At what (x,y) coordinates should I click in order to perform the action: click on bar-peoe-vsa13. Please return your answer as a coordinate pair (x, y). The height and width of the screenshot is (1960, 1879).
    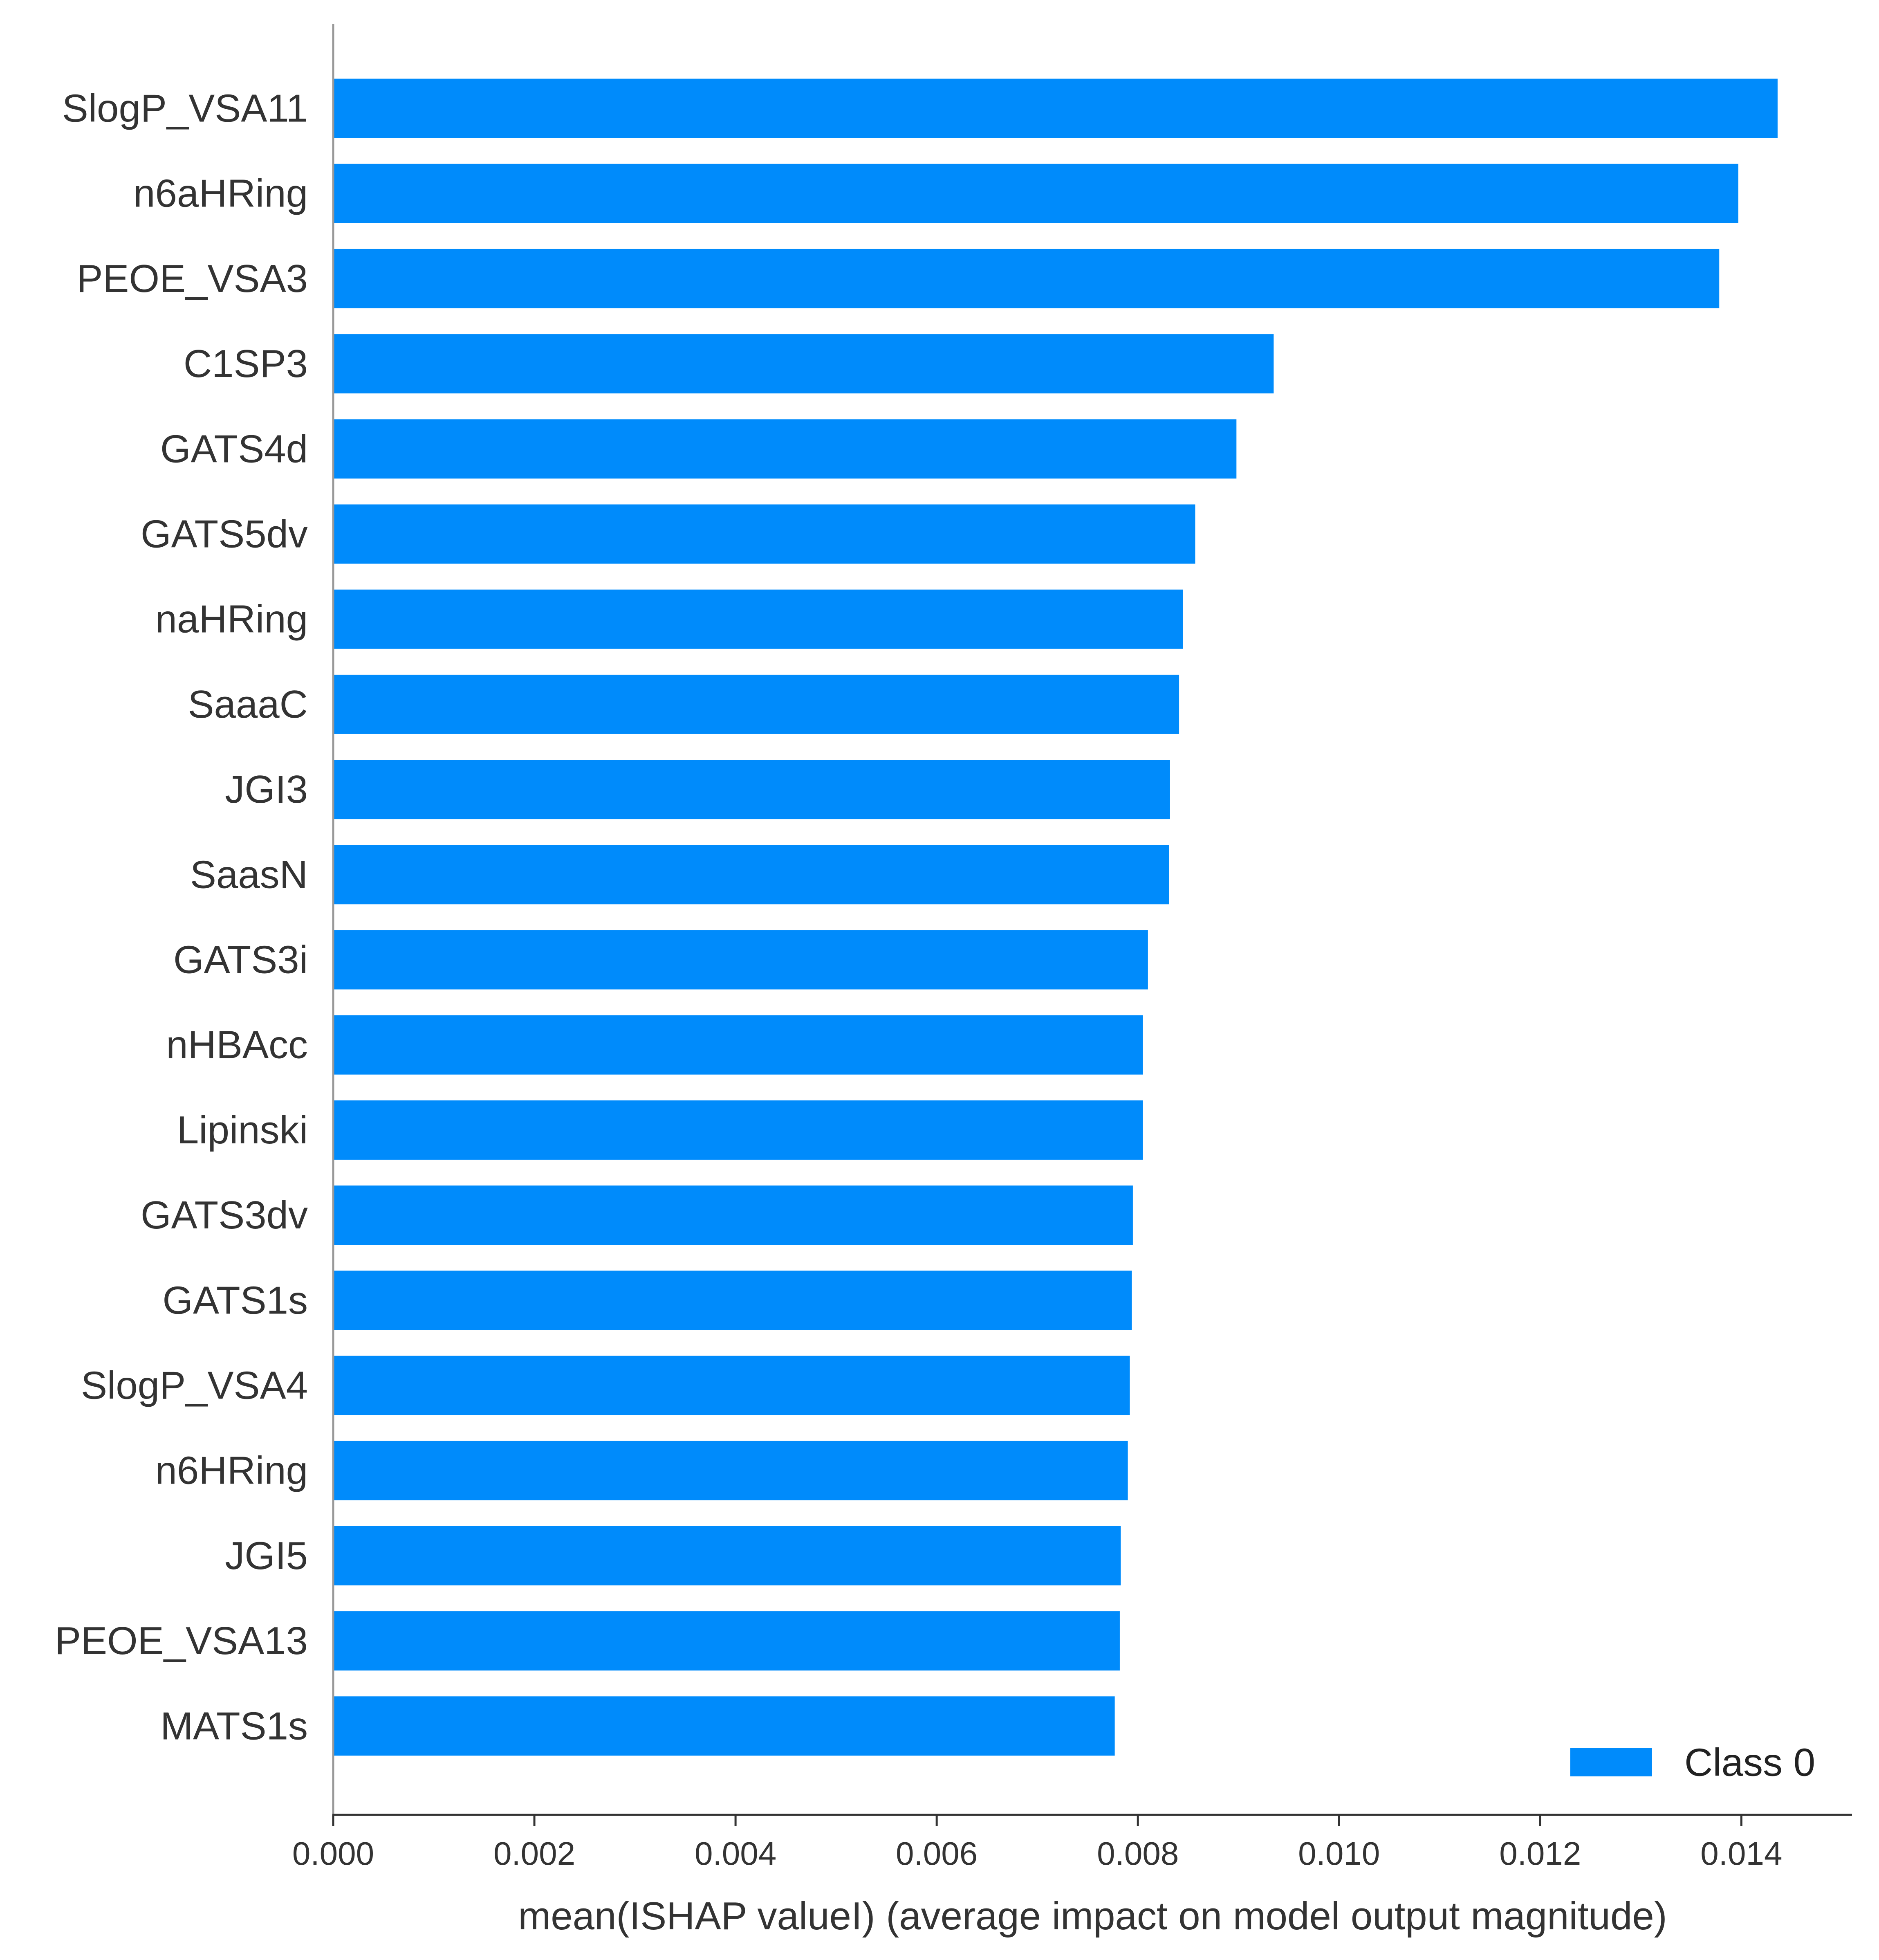
    Looking at the image, I should click on (726, 1641).